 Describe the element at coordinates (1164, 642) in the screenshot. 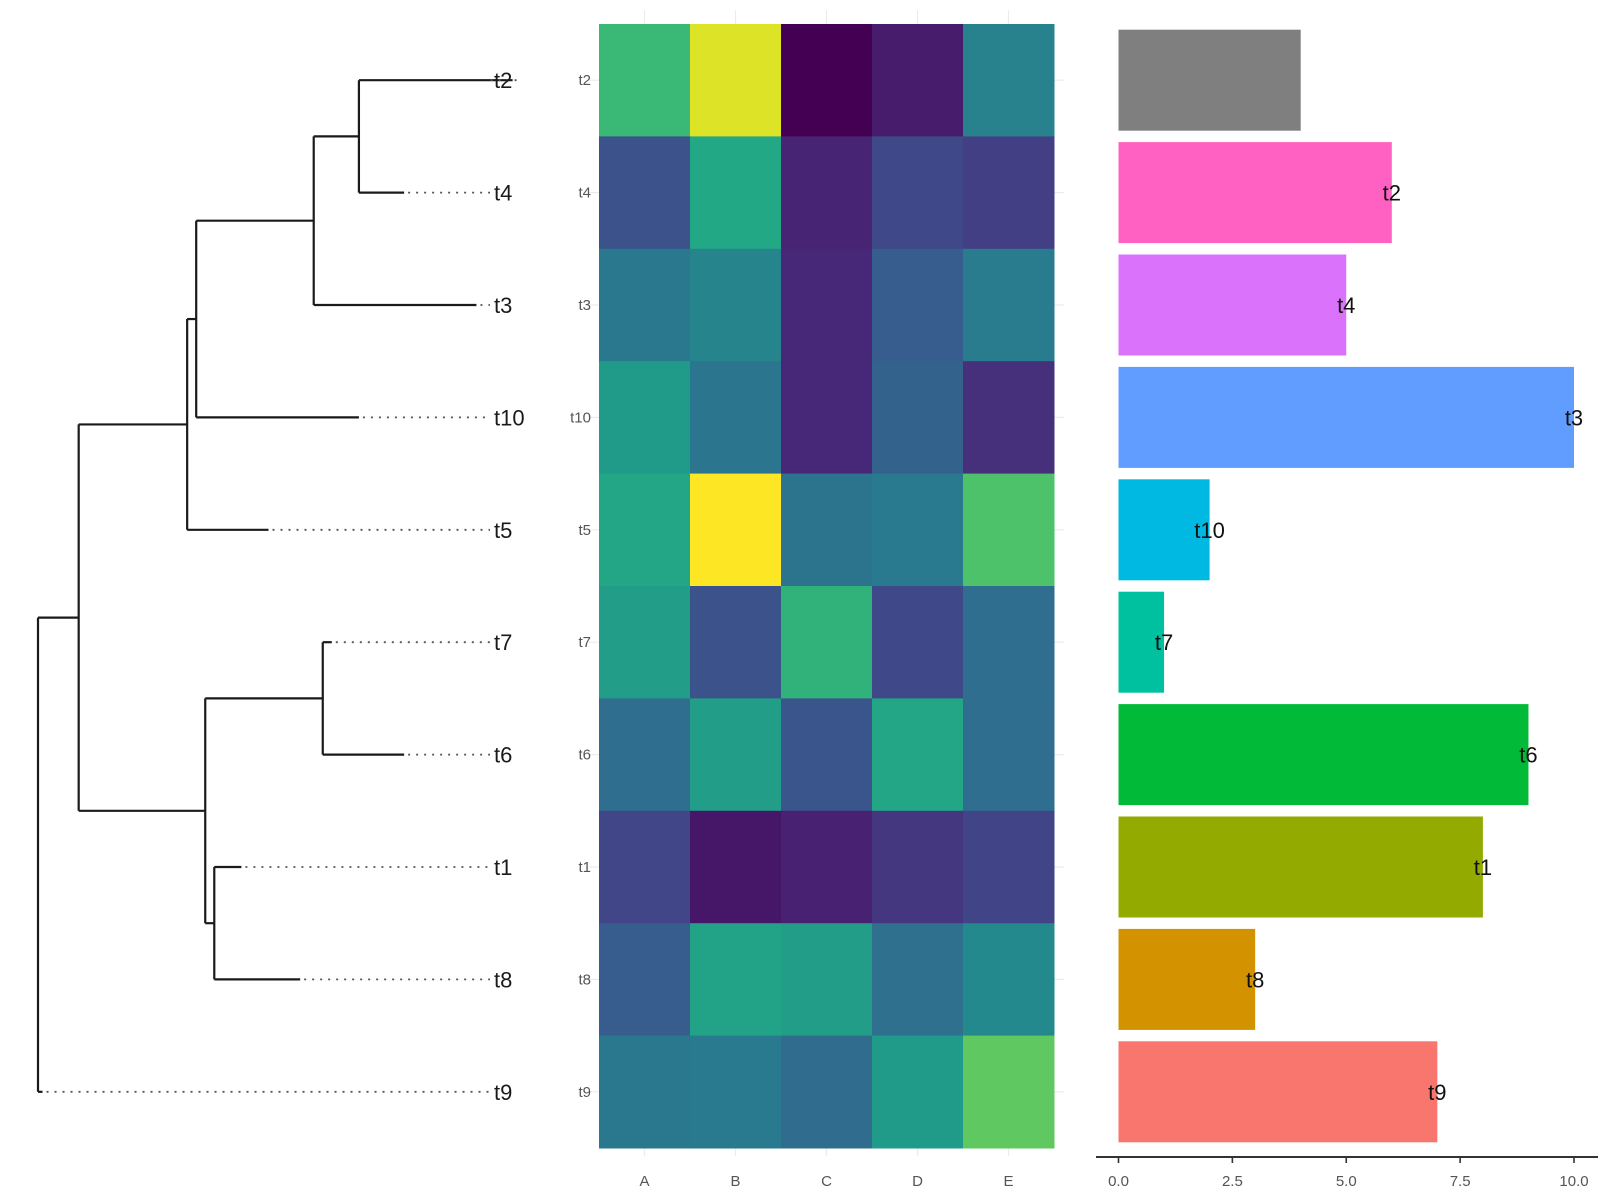

I see `bar-label-t7: t7` at that location.